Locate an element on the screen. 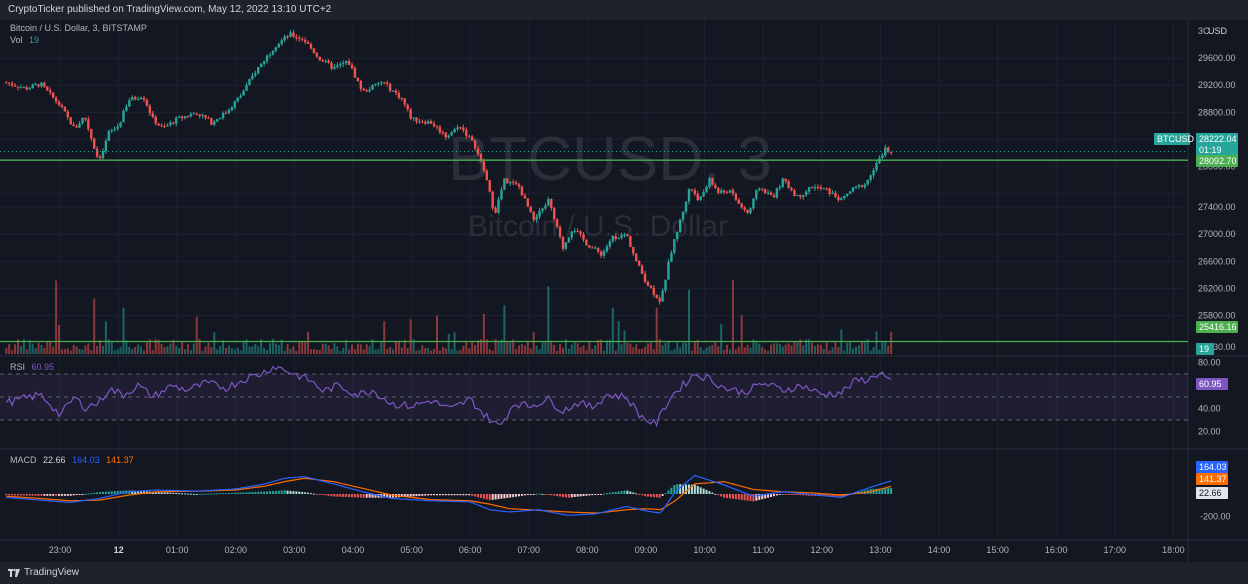  vol-value: 19 is located at coordinates (34, 40).